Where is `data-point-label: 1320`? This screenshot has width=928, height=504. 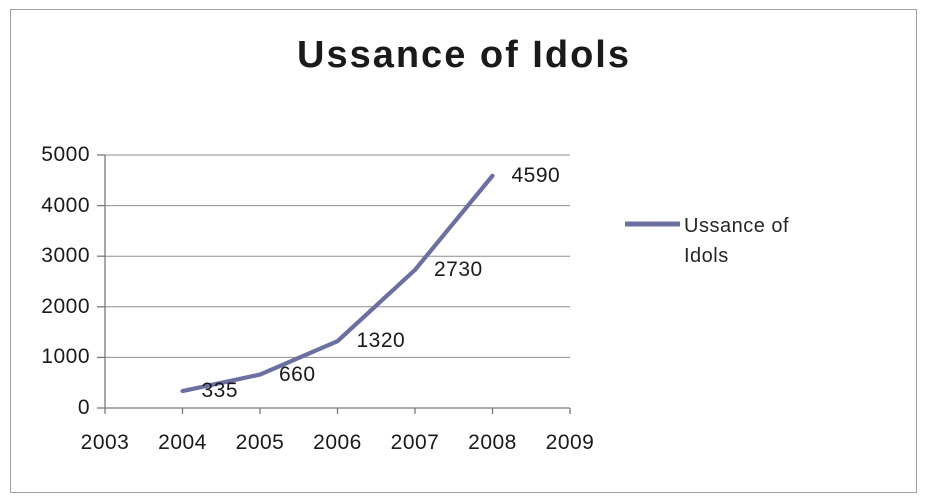
data-point-label: 1320 is located at coordinates (381, 341).